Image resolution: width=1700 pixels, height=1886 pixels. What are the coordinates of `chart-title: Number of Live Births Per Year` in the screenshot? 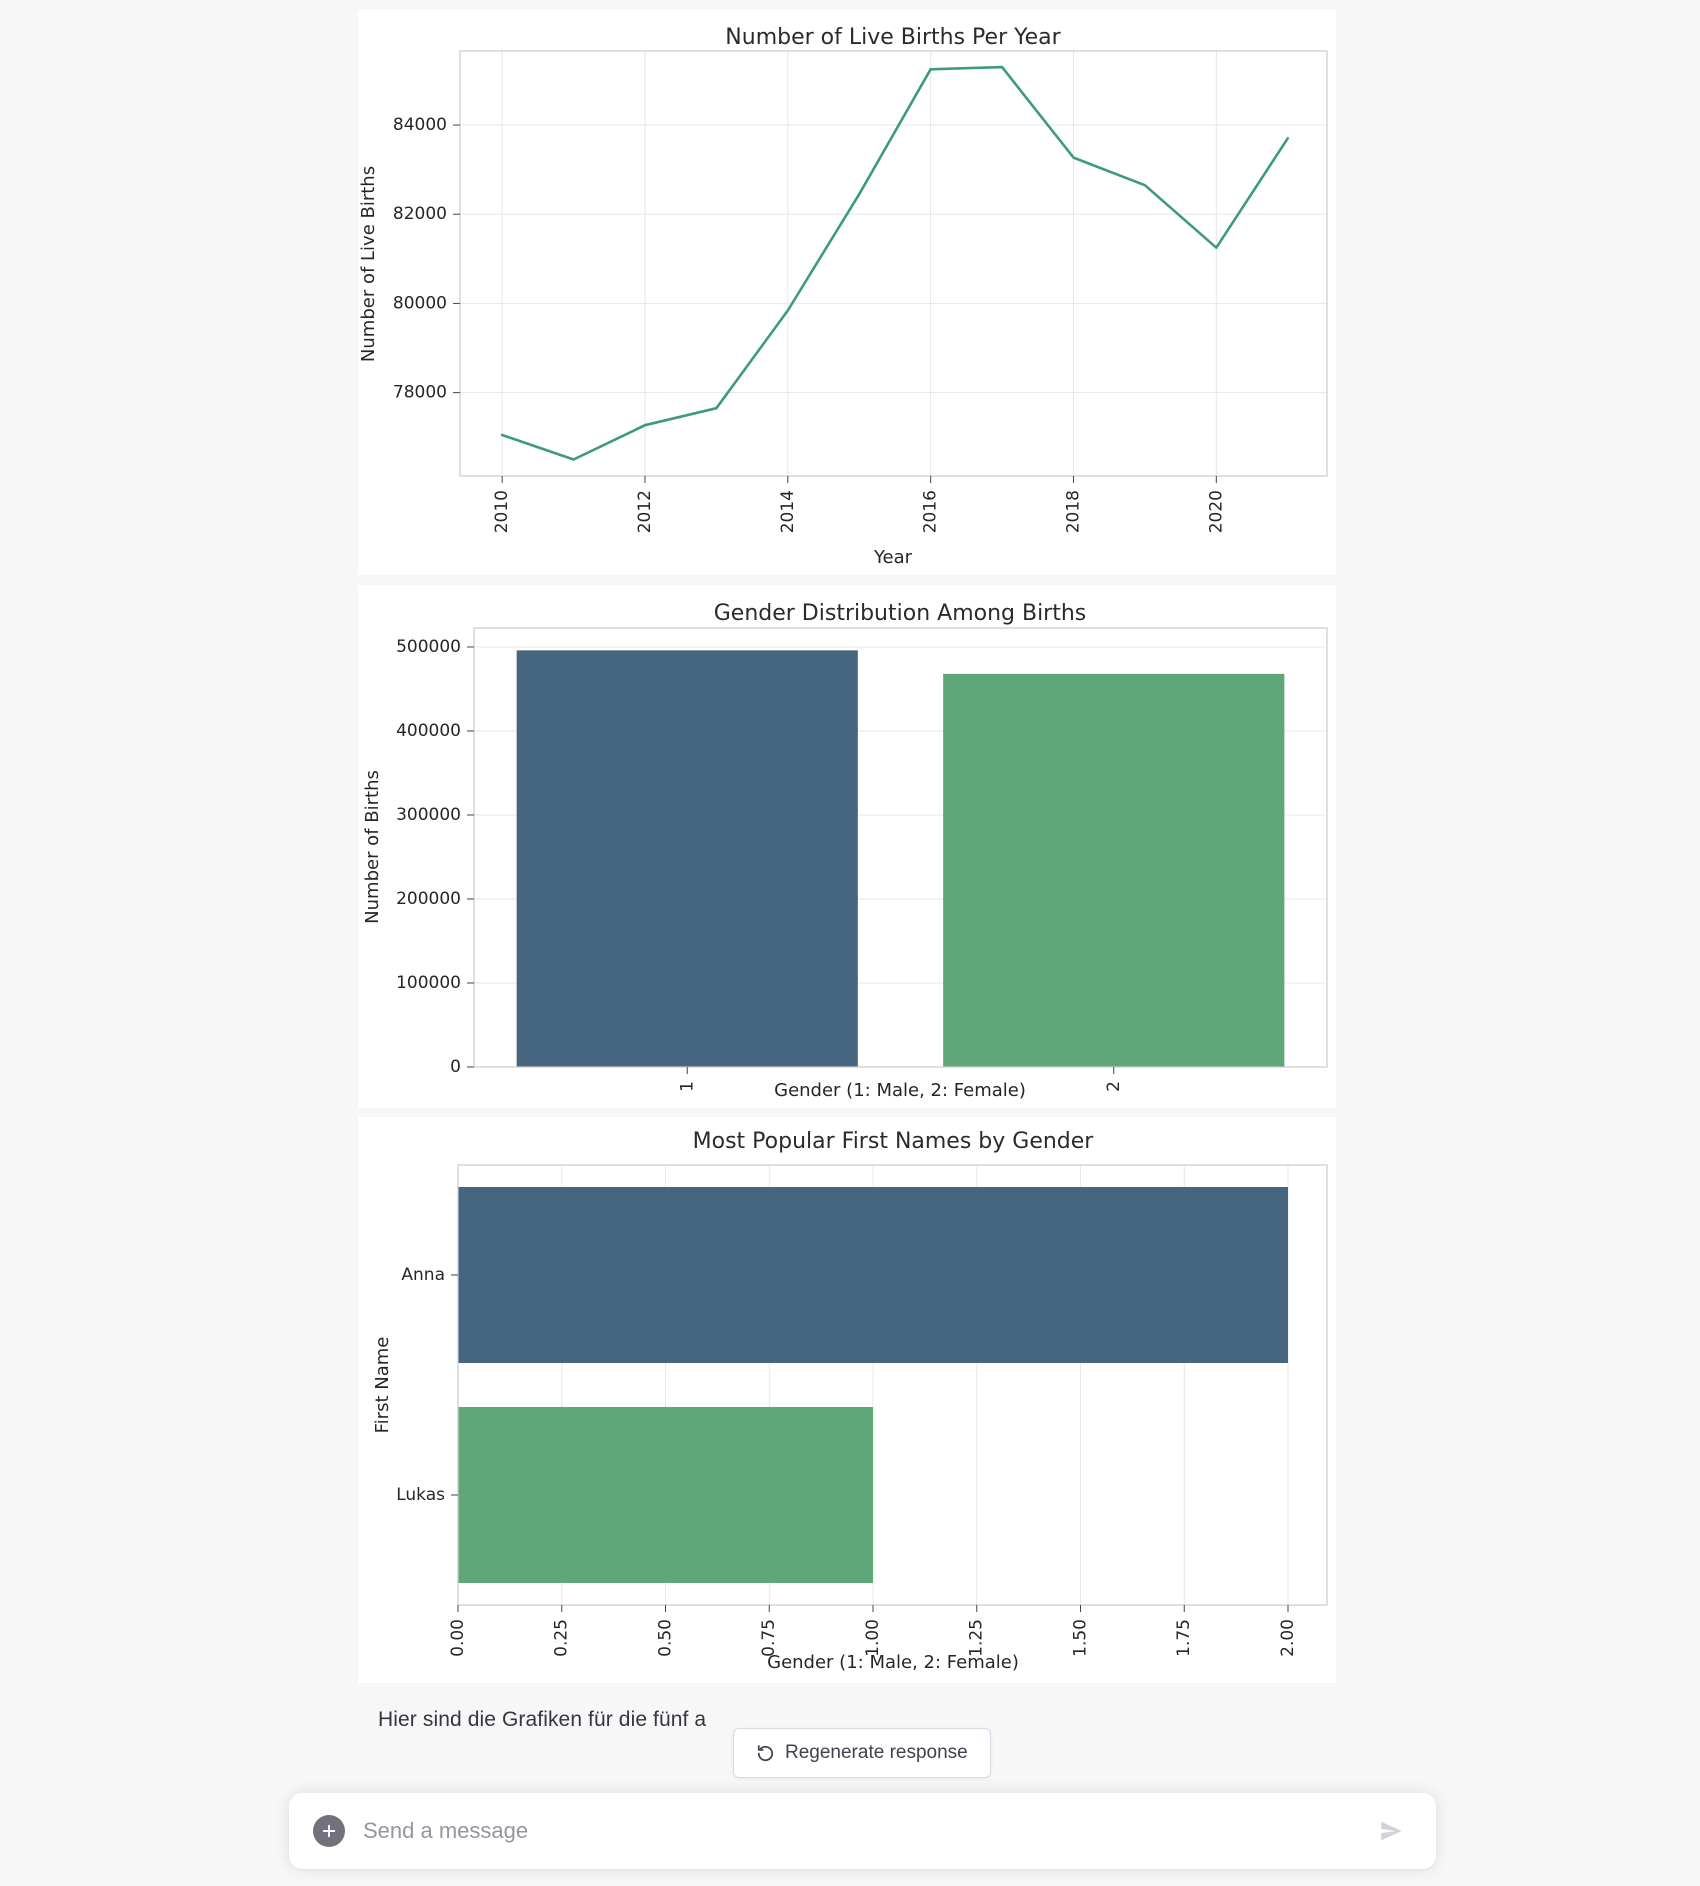 It's located at (893, 37).